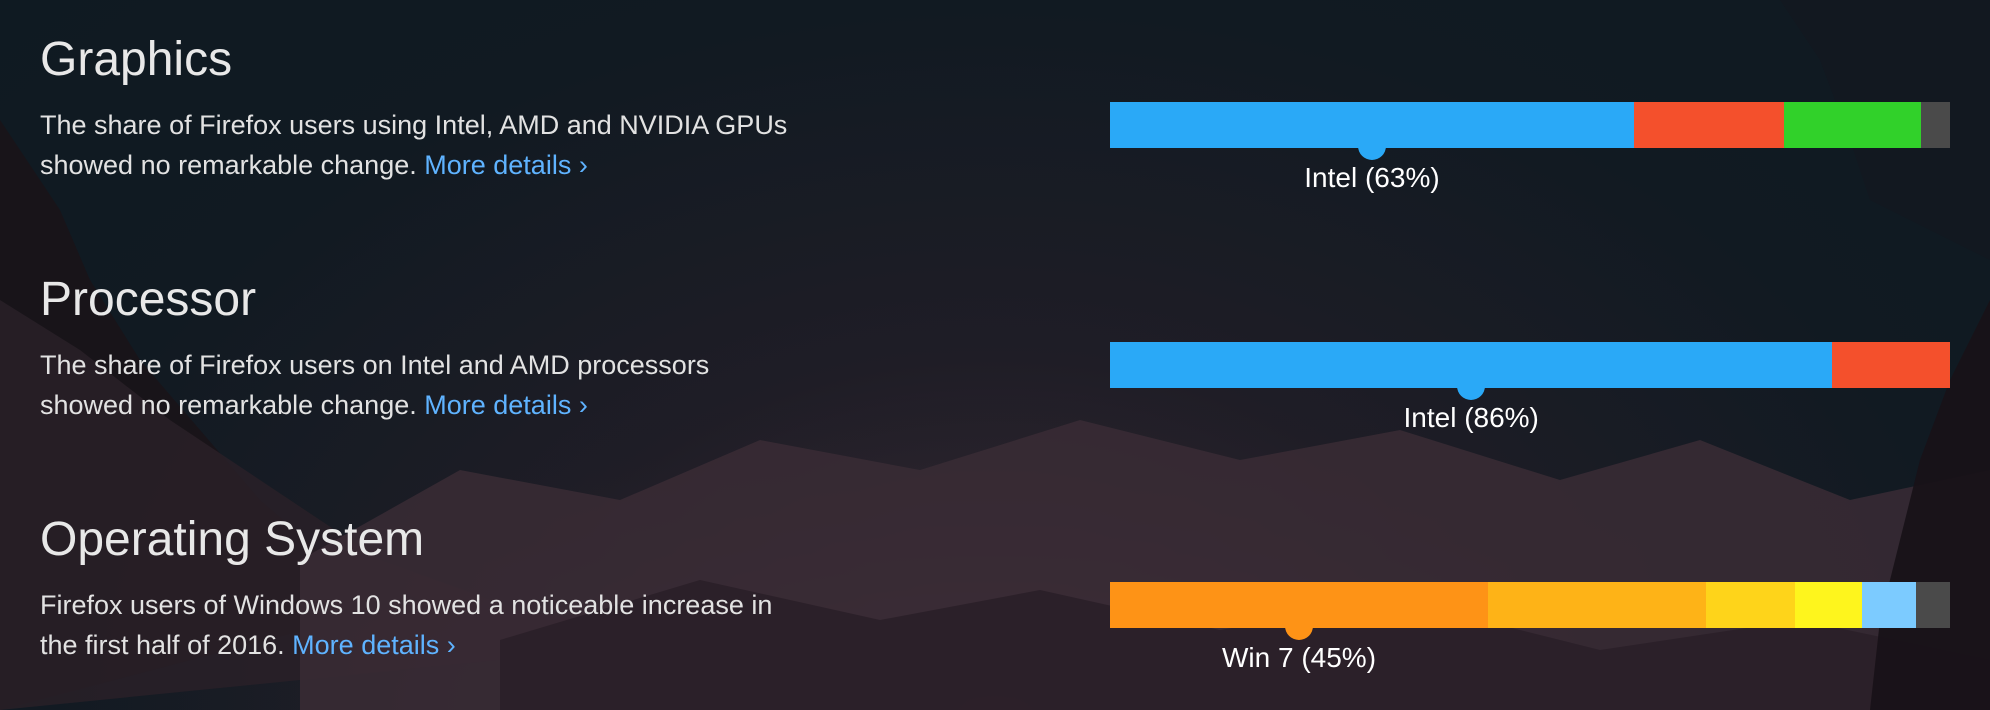 Image resolution: width=1990 pixels, height=710 pixels. I want to click on stacked-share-bar: Win 7 (45%), so click(1530, 627).